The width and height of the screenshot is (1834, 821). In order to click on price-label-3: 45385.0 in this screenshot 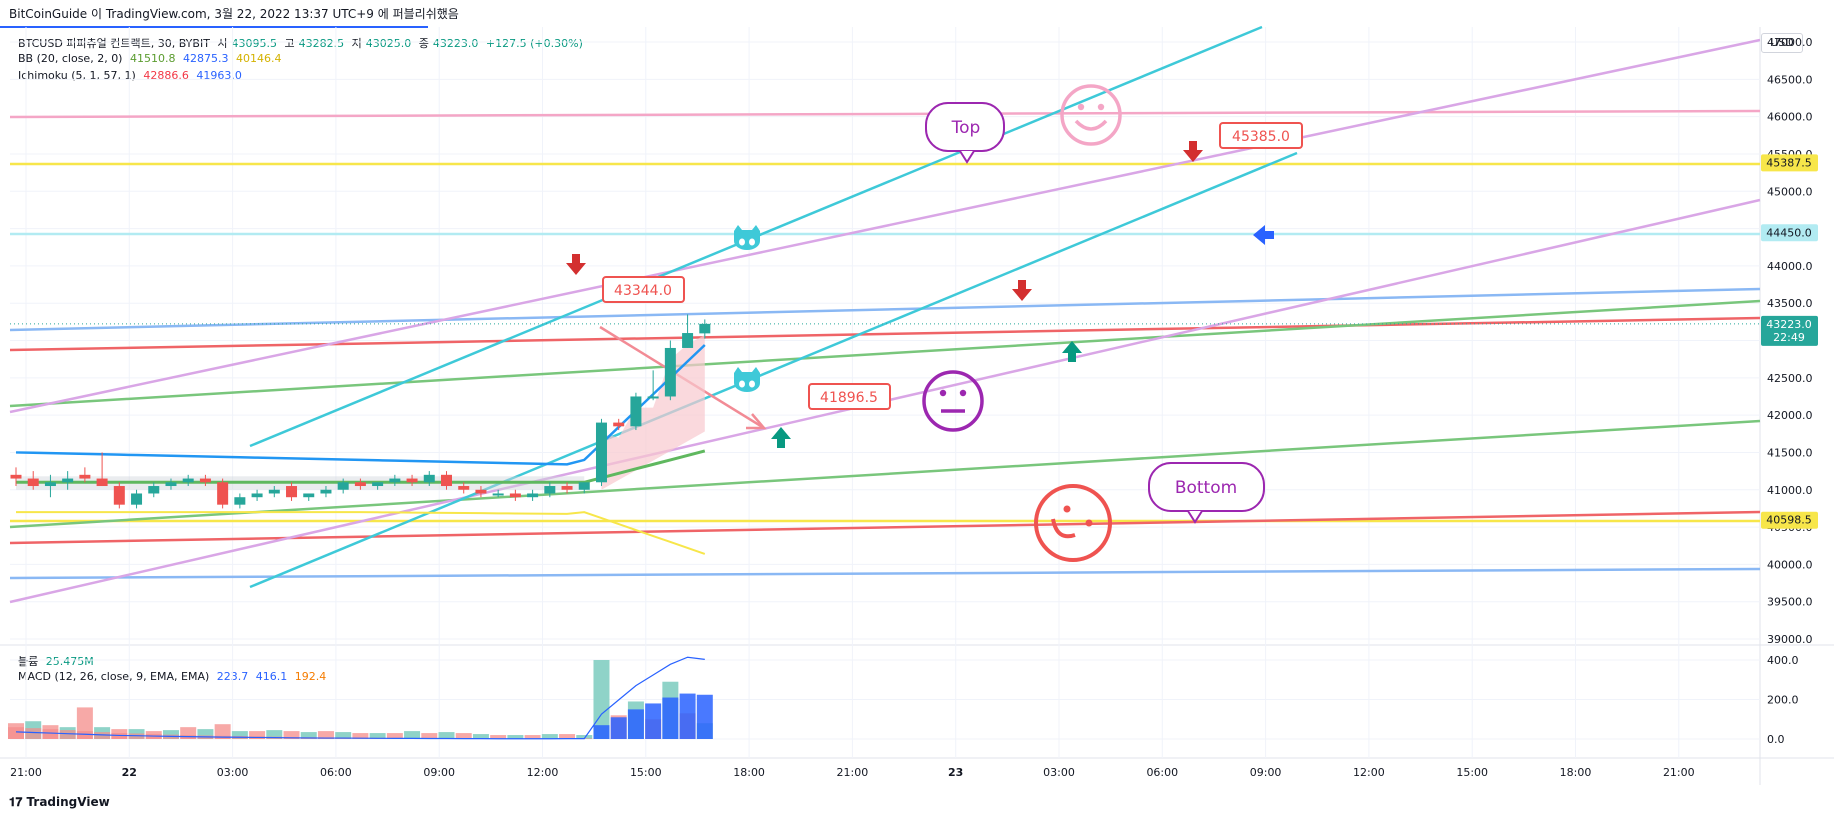, I will do `click(1261, 135)`.